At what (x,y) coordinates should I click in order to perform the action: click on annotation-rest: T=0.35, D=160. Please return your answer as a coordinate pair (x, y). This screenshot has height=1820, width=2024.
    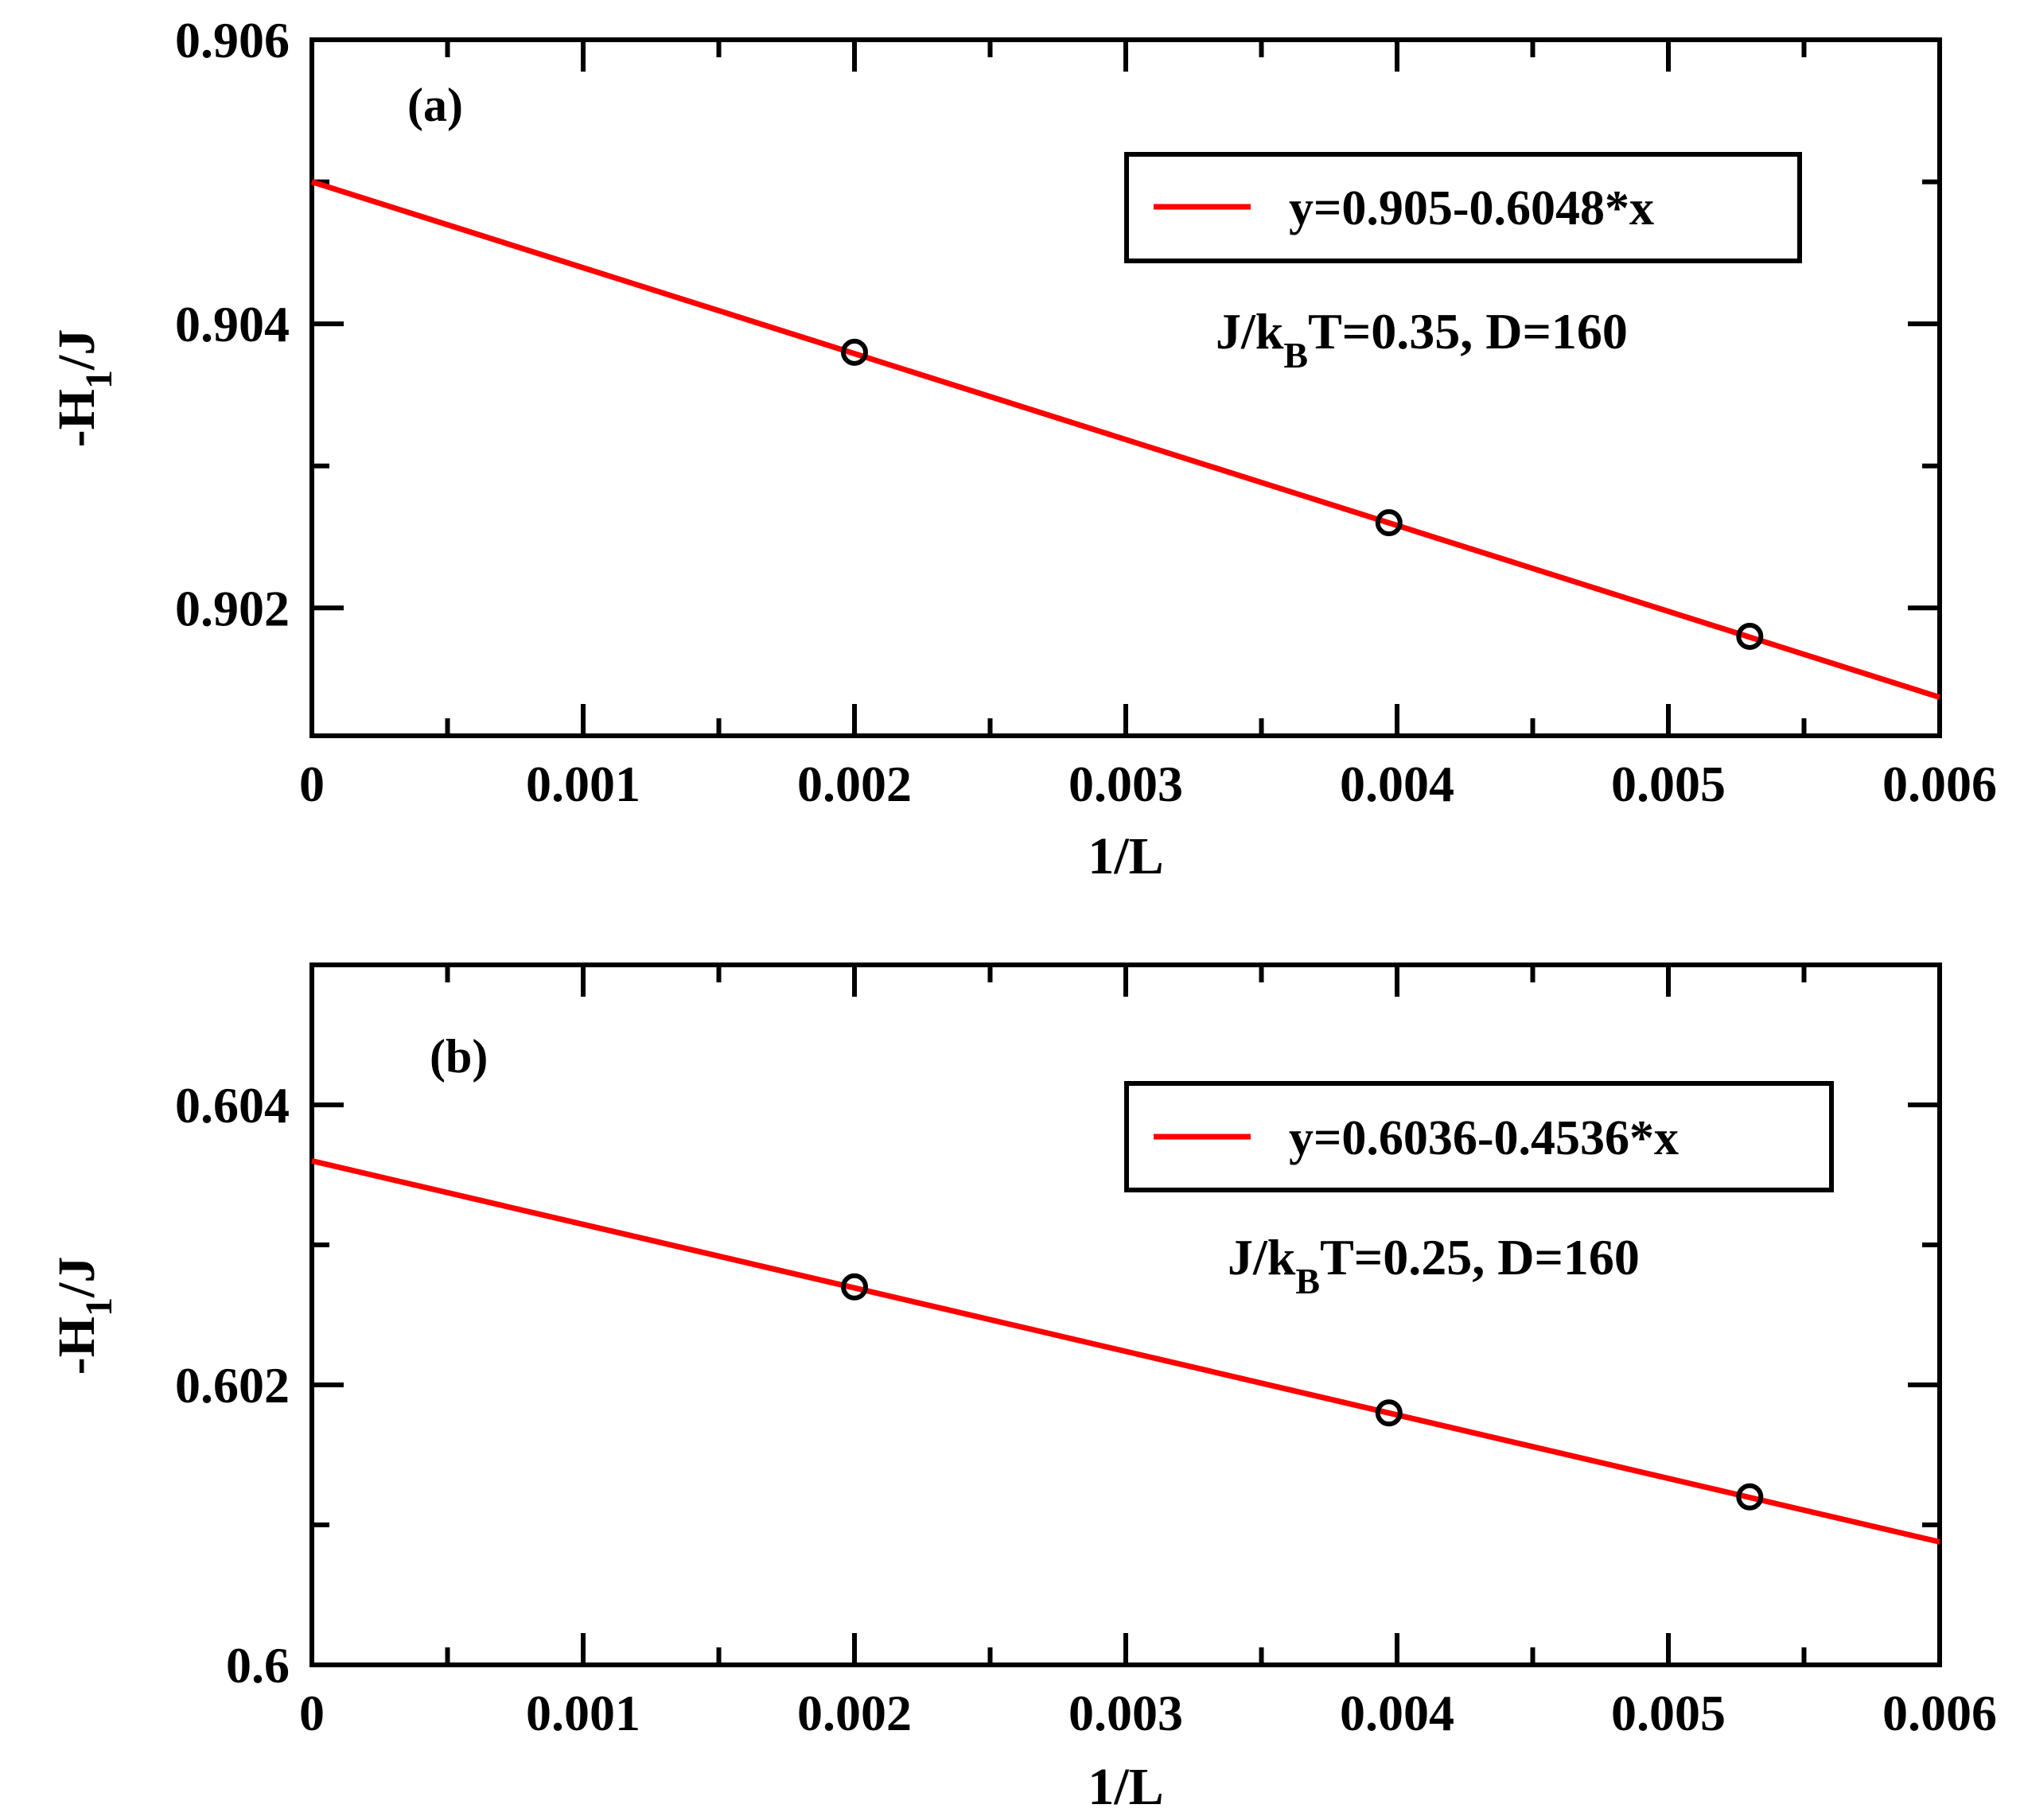
    Looking at the image, I should click on (1468, 331).